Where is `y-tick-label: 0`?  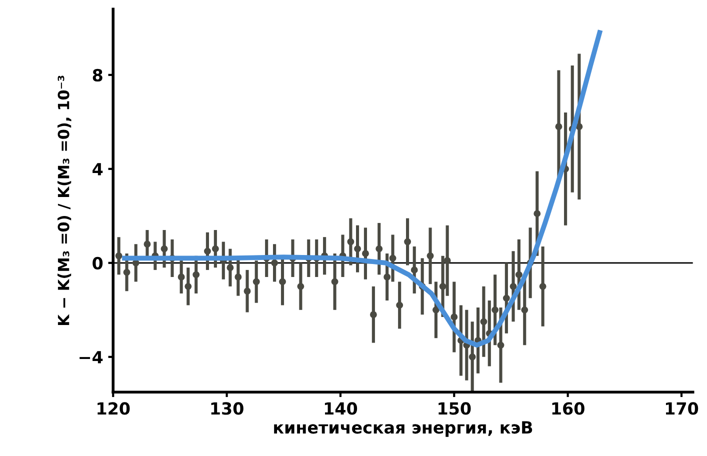
y-tick-label: 0 is located at coordinates (97, 263).